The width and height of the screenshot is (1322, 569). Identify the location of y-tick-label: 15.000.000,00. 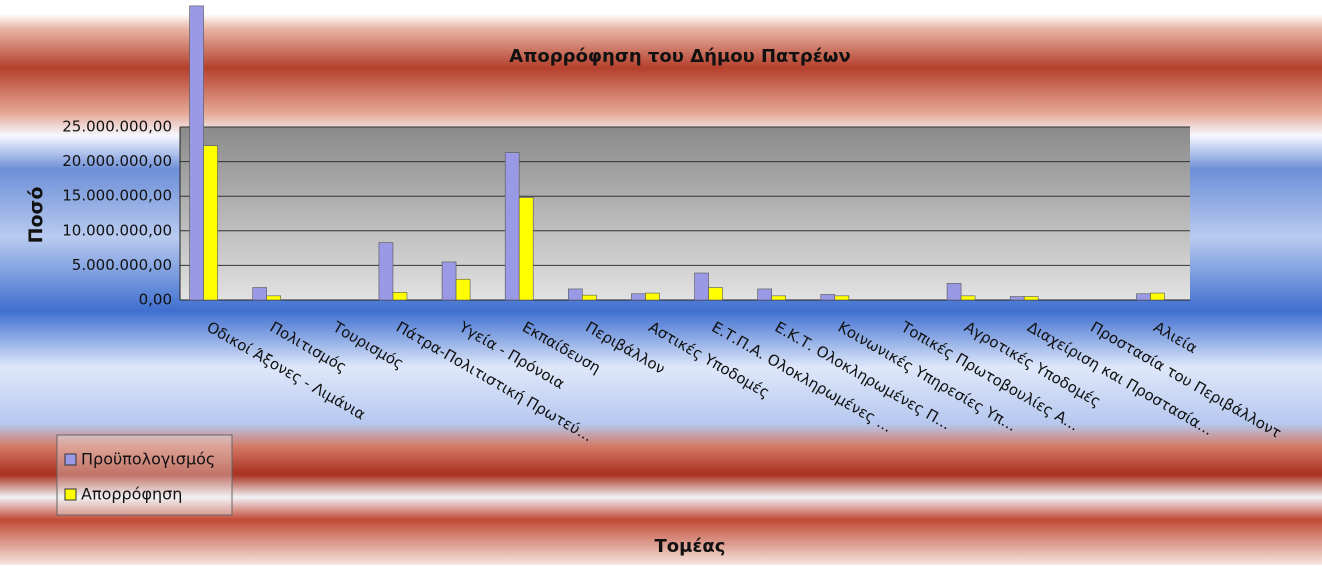
(117, 196).